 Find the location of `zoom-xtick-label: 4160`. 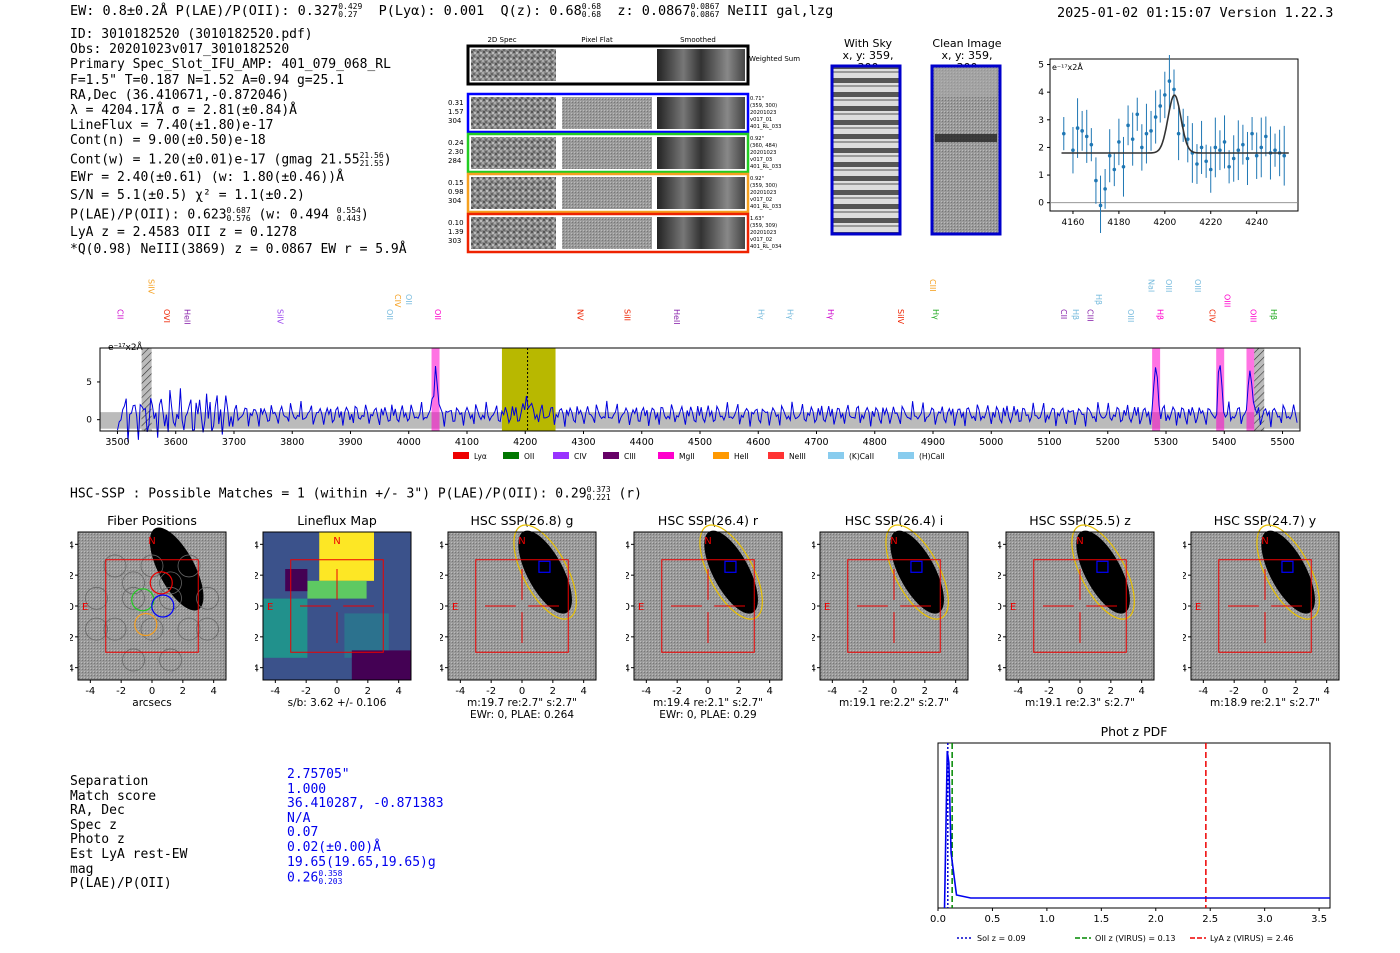

zoom-xtick-label: 4160 is located at coordinates (1073, 223).